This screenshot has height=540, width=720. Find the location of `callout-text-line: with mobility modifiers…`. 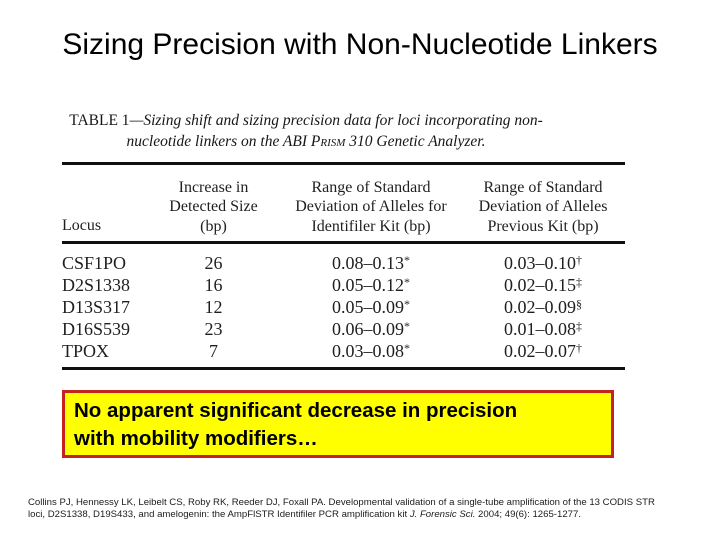

callout-text-line: with mobility modifiers… is located at coordinates (196, 438).